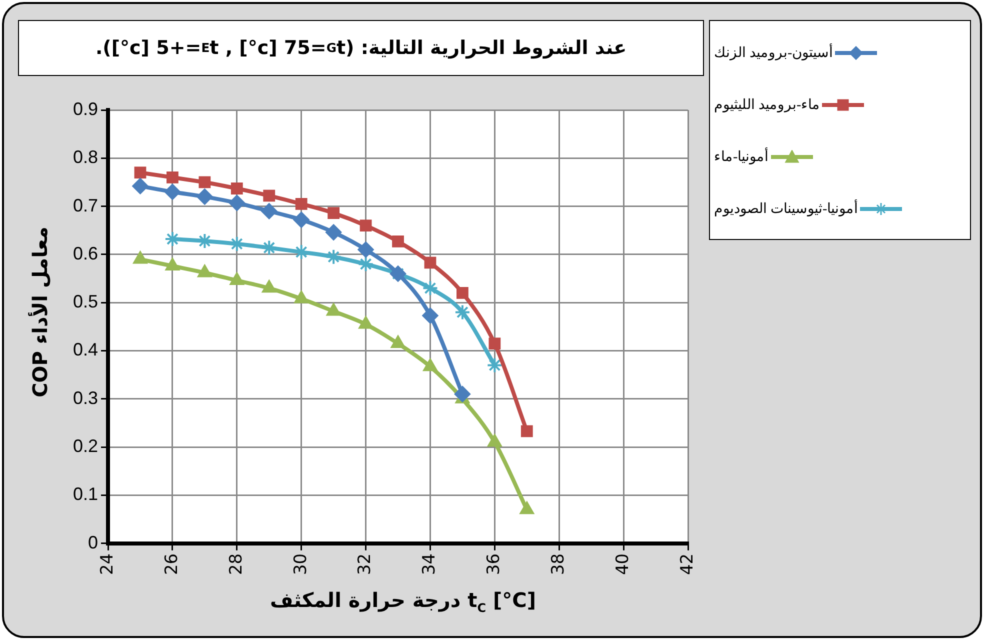  I want to click on x-tick-label: 30, so click(300, 564).